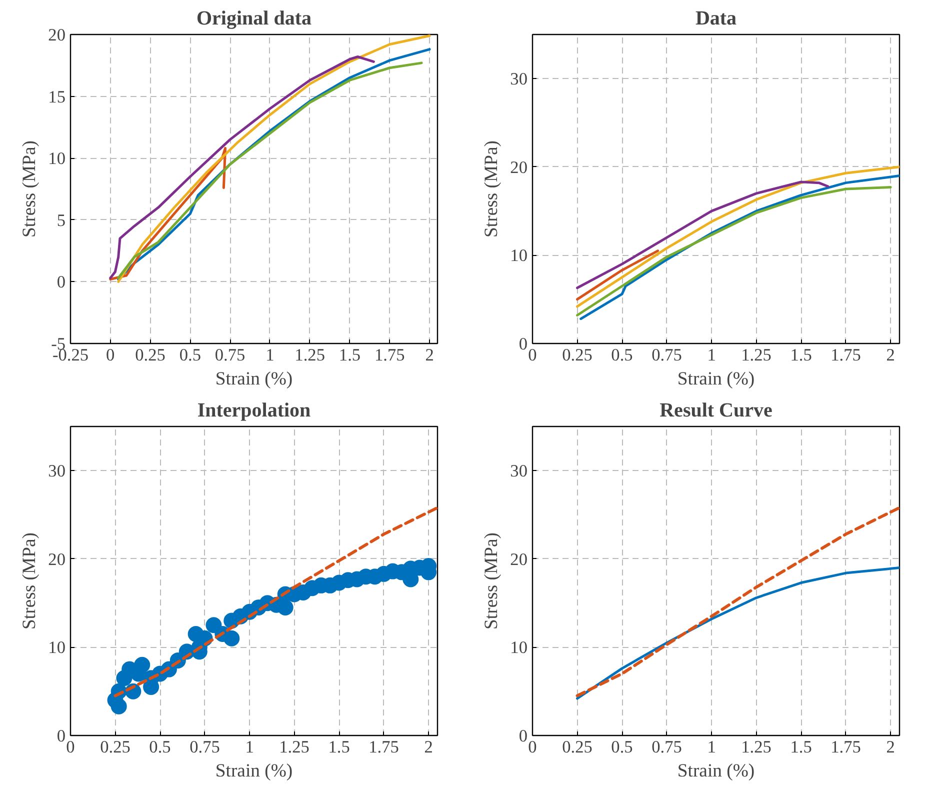  Describe the element at coordinates (110, 355) in the screenshot. I see `x-tick-label: 0` at that location.